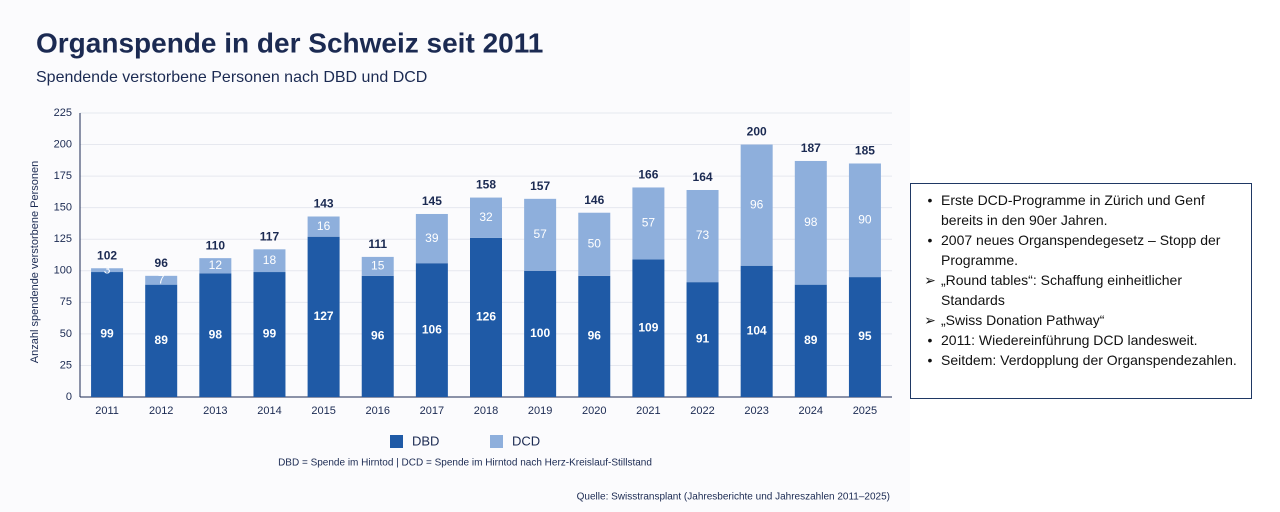 This screenshot has height=512, width=1280. I want to click on total-label: 143, so click(324, 204).